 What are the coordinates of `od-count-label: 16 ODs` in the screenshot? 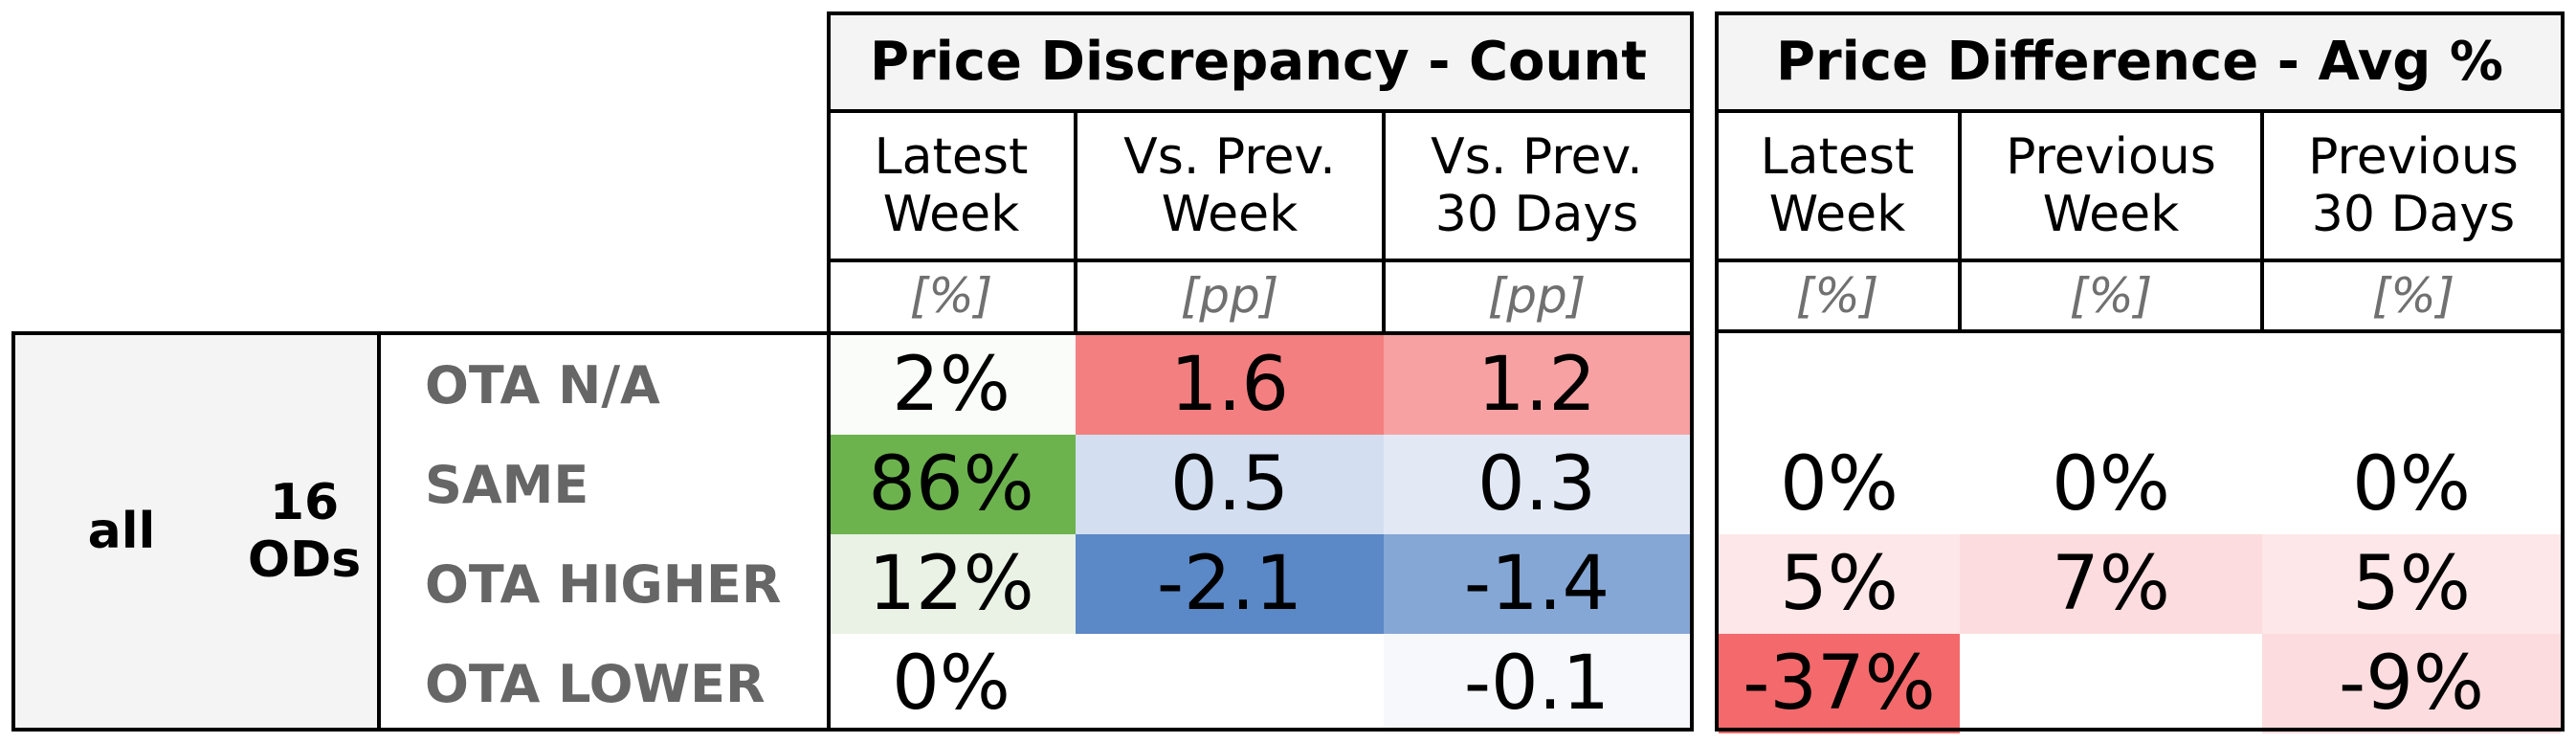 It's located at (304, 531).